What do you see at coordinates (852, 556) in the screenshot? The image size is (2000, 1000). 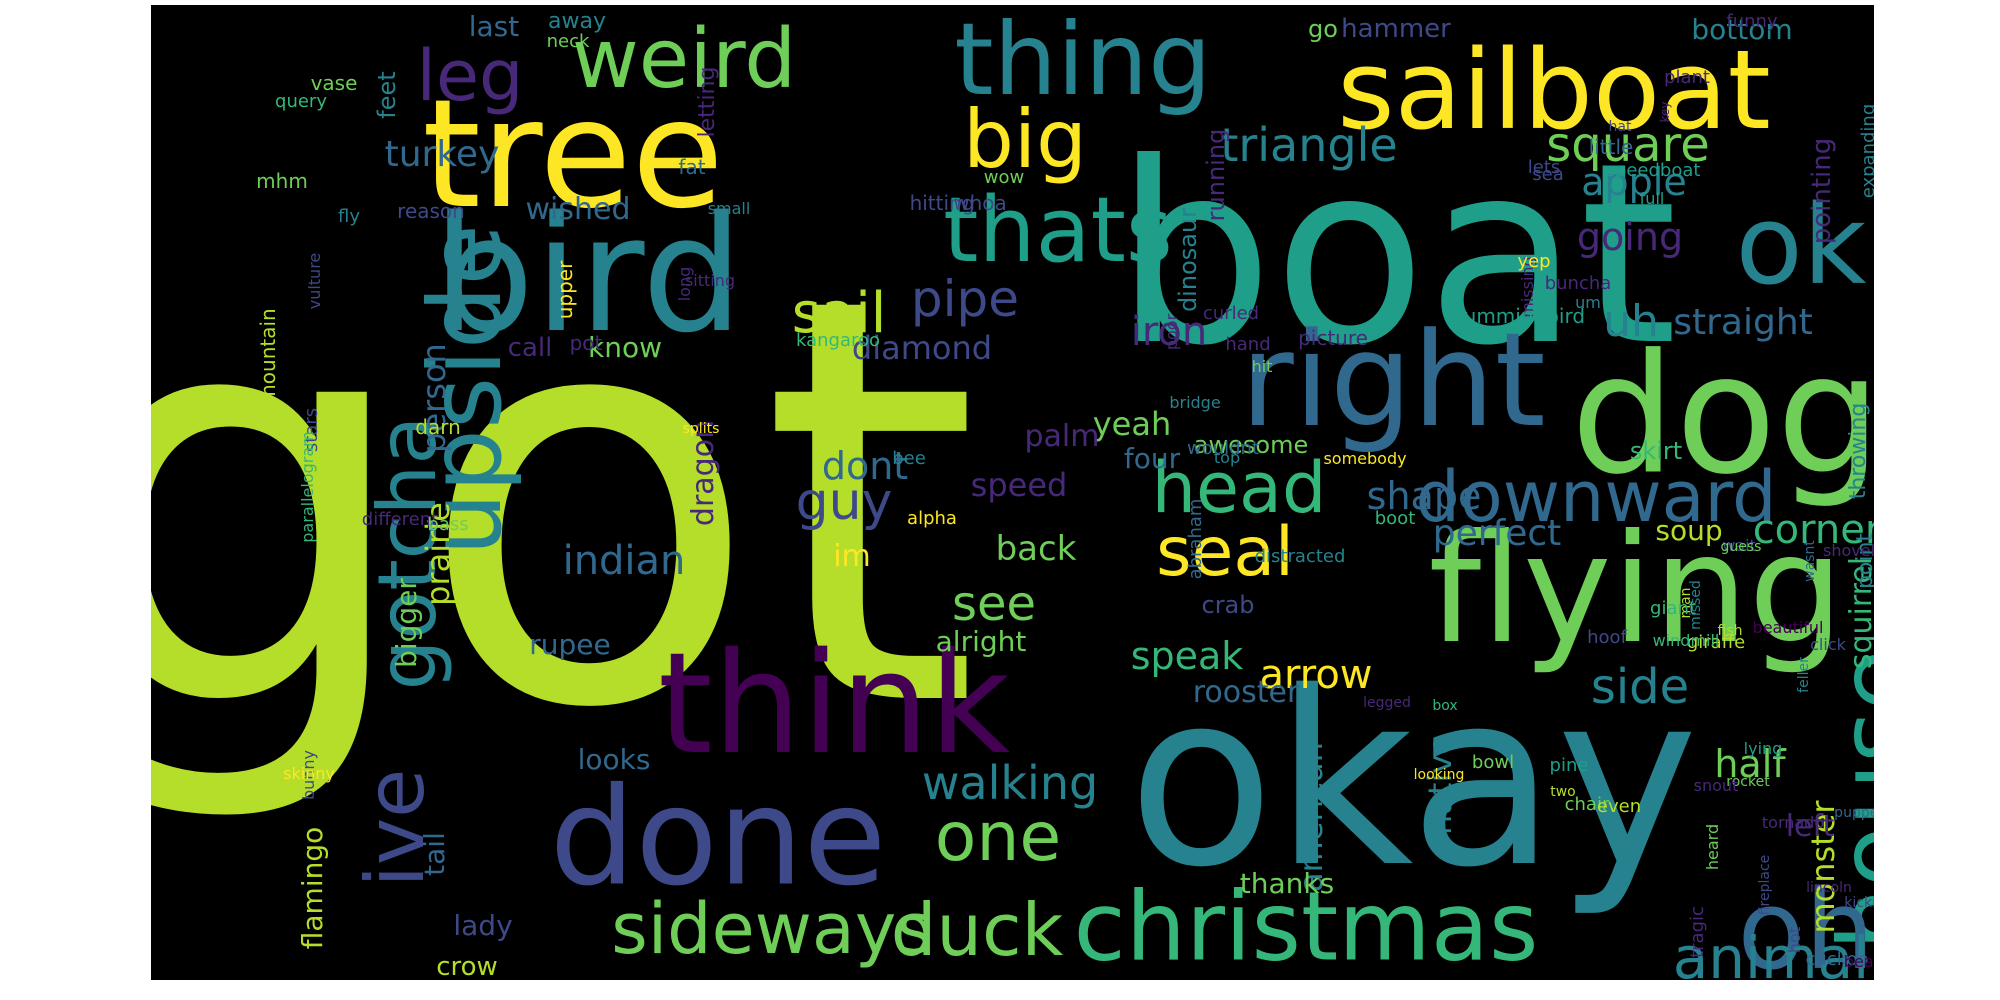 I see `word-im: im` at bounding box center [852, 556].